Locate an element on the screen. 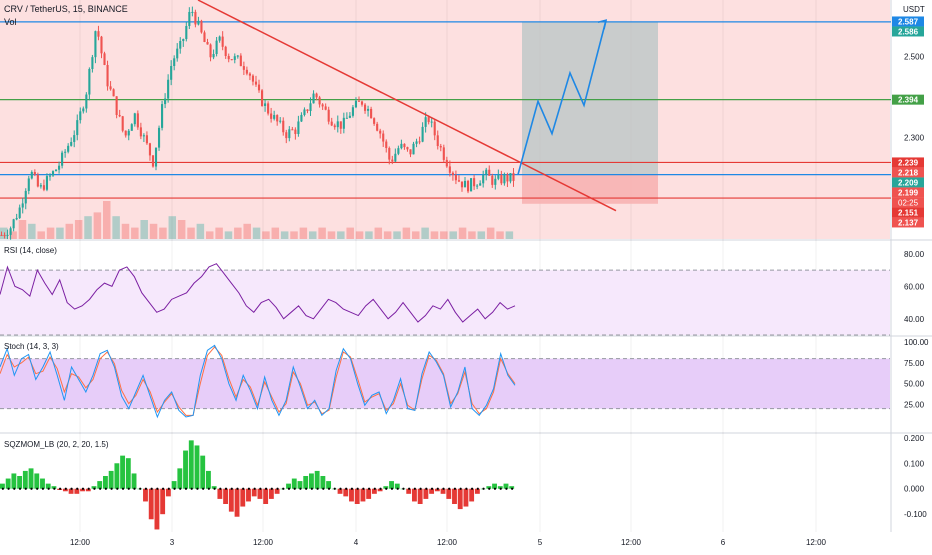 This screenshot has width=932, height=555. symbol-title: CRV / TetherUS, 15, BINANCE is located at coordinates (66, 9).